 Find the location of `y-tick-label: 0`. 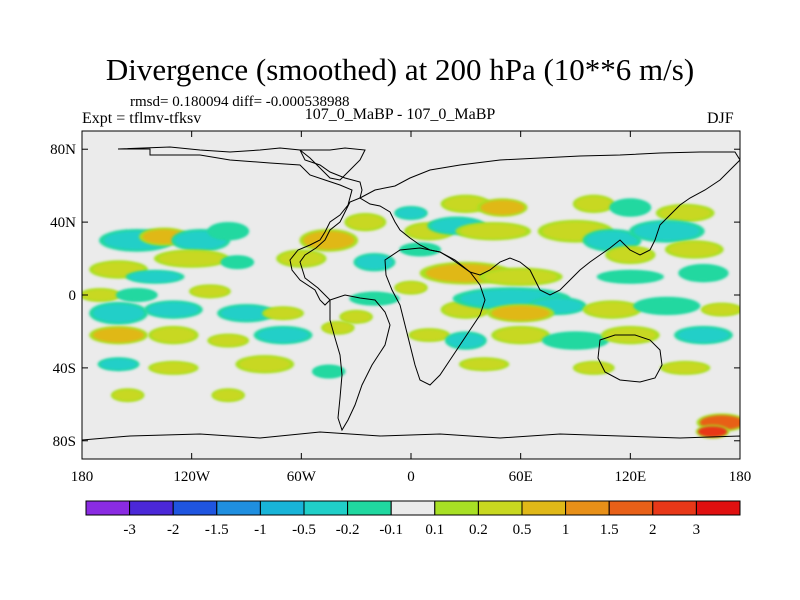

y-tick-label: 0 is located at coordinates (73, 296).